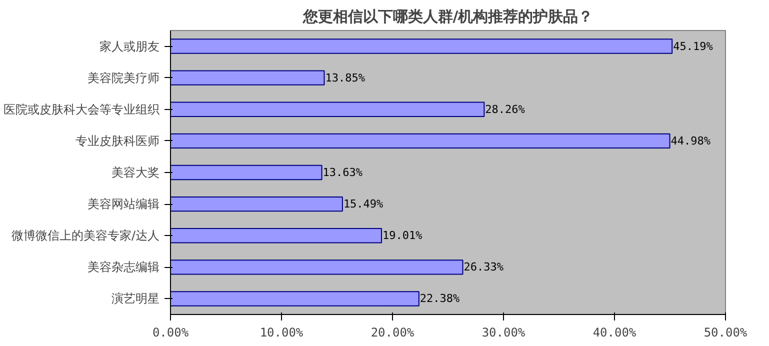 This screenshot has height=346, width=769. Describe the element at coordinates (85, 235) in the screenshot. I see `y-tick-label: 微博微信上的美容专家/达人` at that location.